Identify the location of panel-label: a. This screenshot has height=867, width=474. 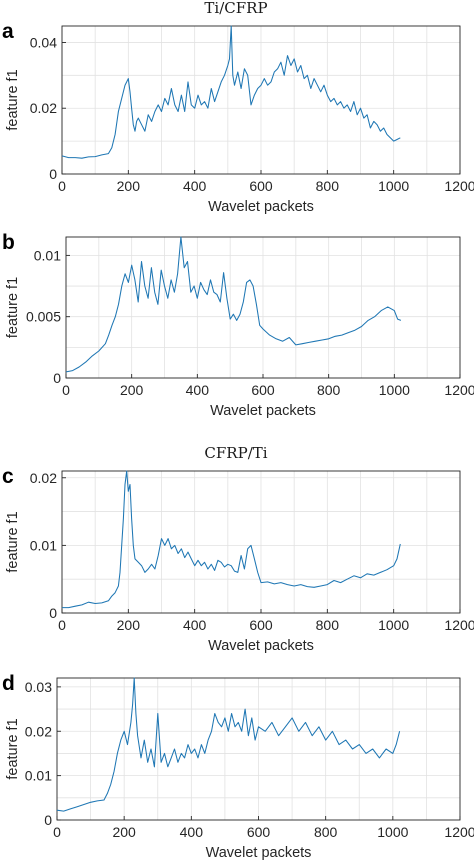
(8, 31).